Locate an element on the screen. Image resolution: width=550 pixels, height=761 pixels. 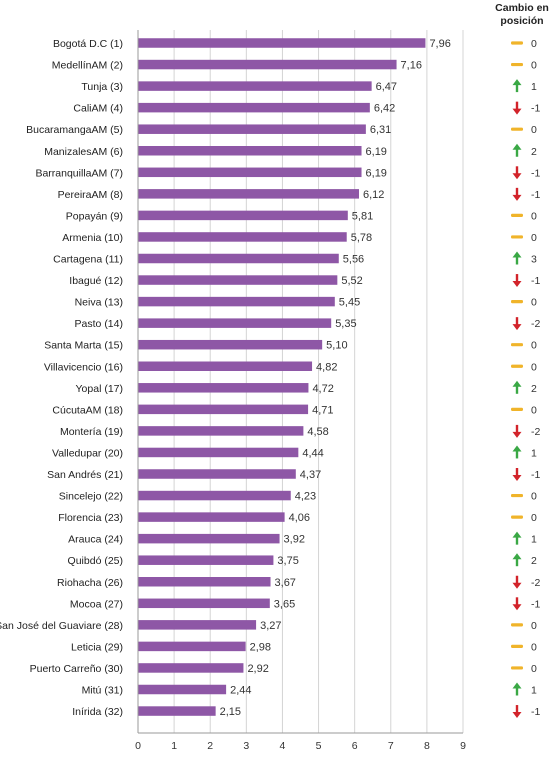
data-label: 4,06 is located at coordinates (299, 518).